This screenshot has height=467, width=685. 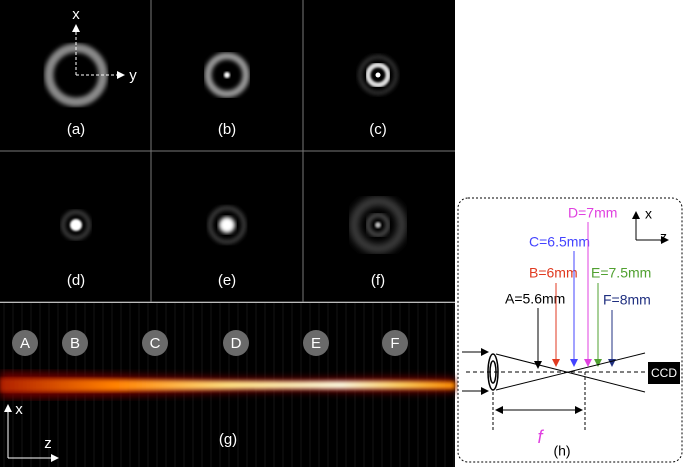 I want to click on beam-profile-f: (f), so click(x=378, y=243).